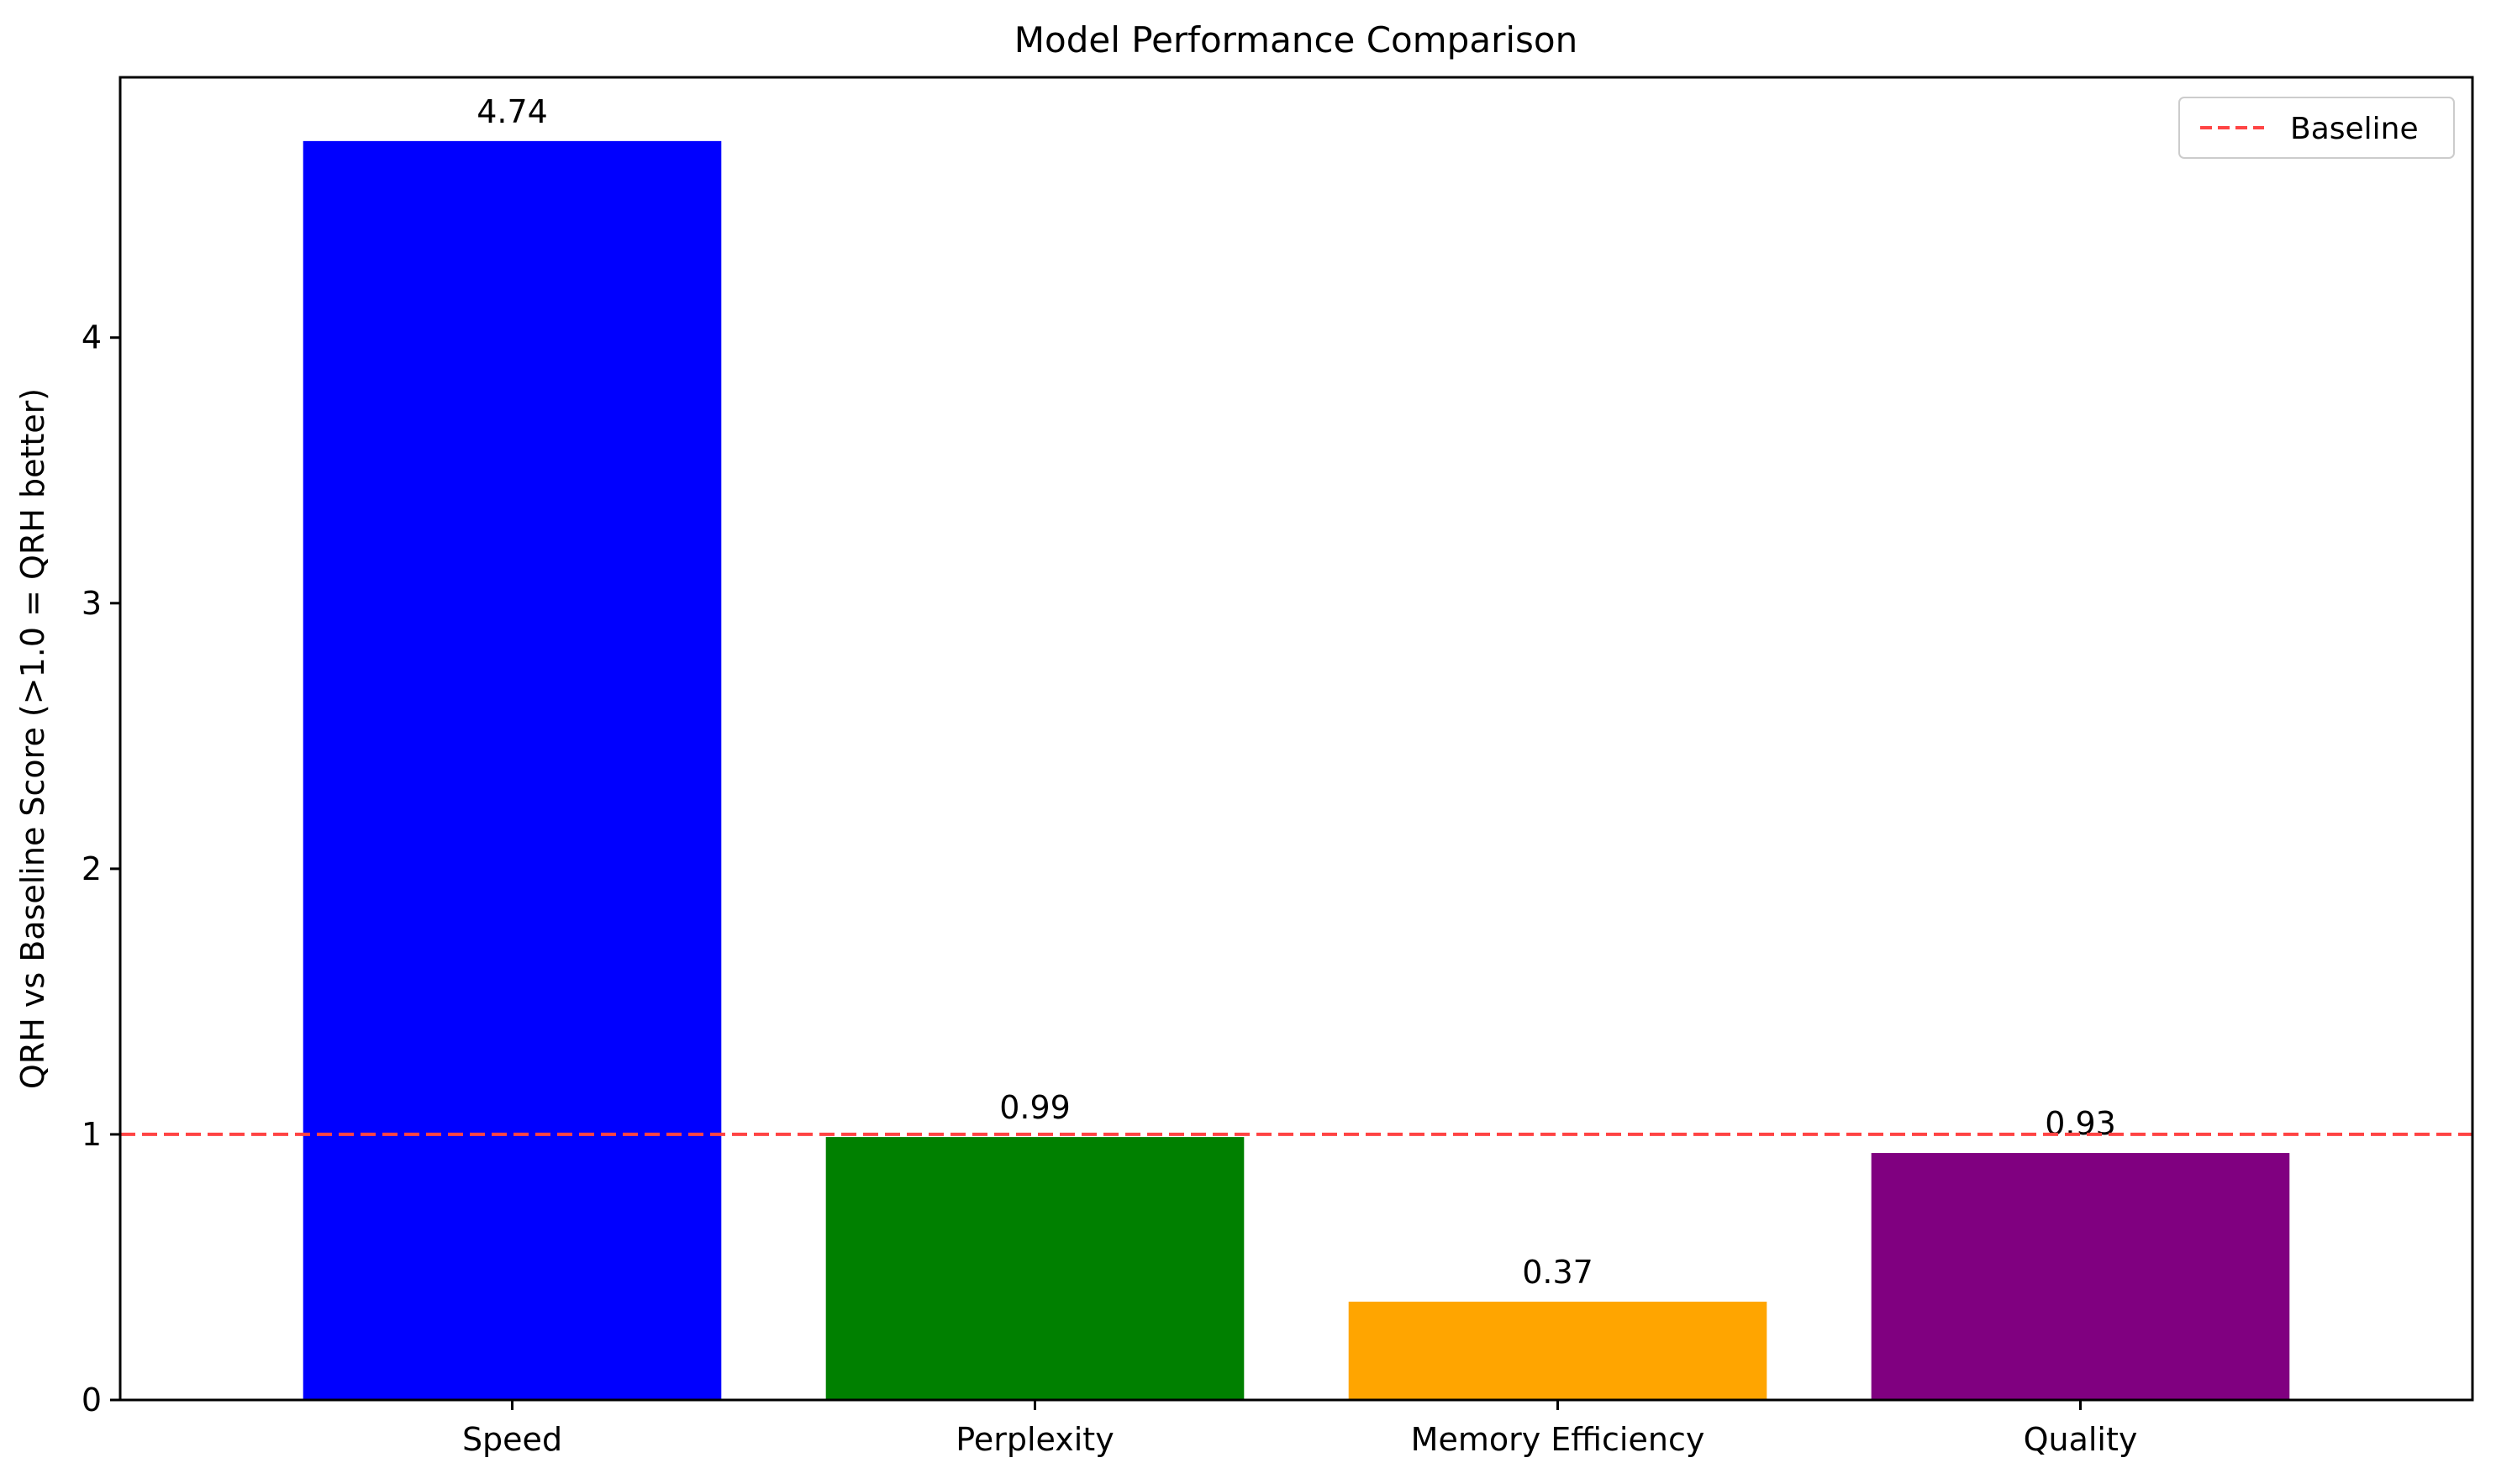  I want to click on value-label: 0.93, so click(2080, 1123).